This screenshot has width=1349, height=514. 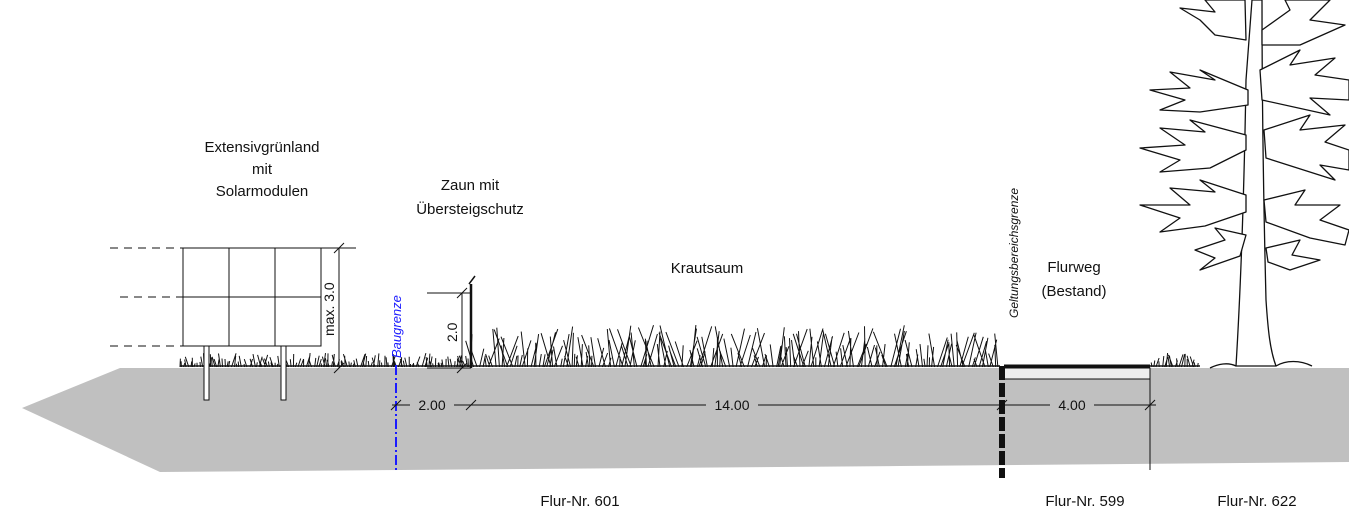 What do you see at coordinates (339, 308) in the screenshot?
I see `module-height-dimension` at bounding box center [339, 308].